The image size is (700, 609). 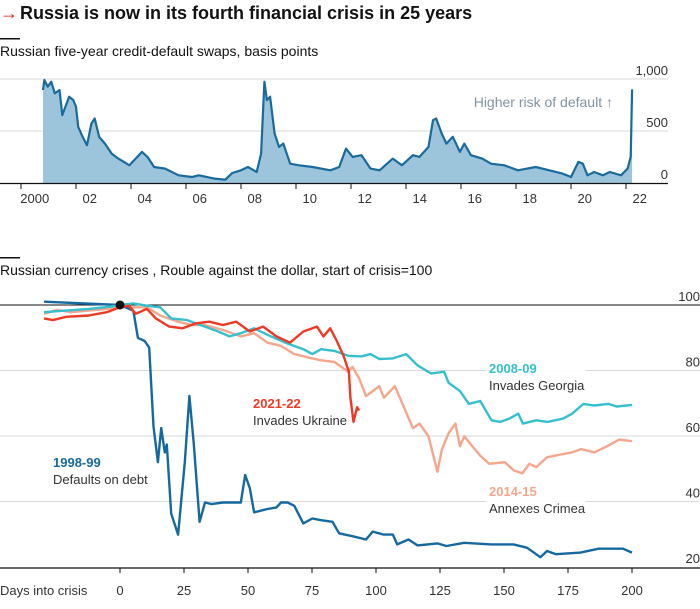 I want to click on series-note-2014-15: Annexes Crimea, so click(x=537, y=508).